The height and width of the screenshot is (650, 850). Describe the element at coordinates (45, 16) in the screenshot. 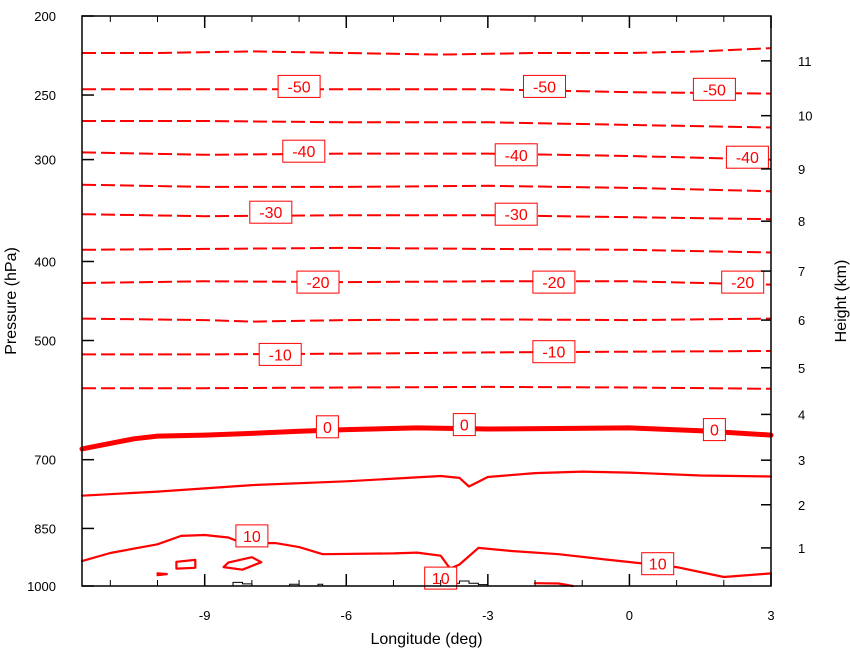

I see `y-tick-label: 200` at that location.